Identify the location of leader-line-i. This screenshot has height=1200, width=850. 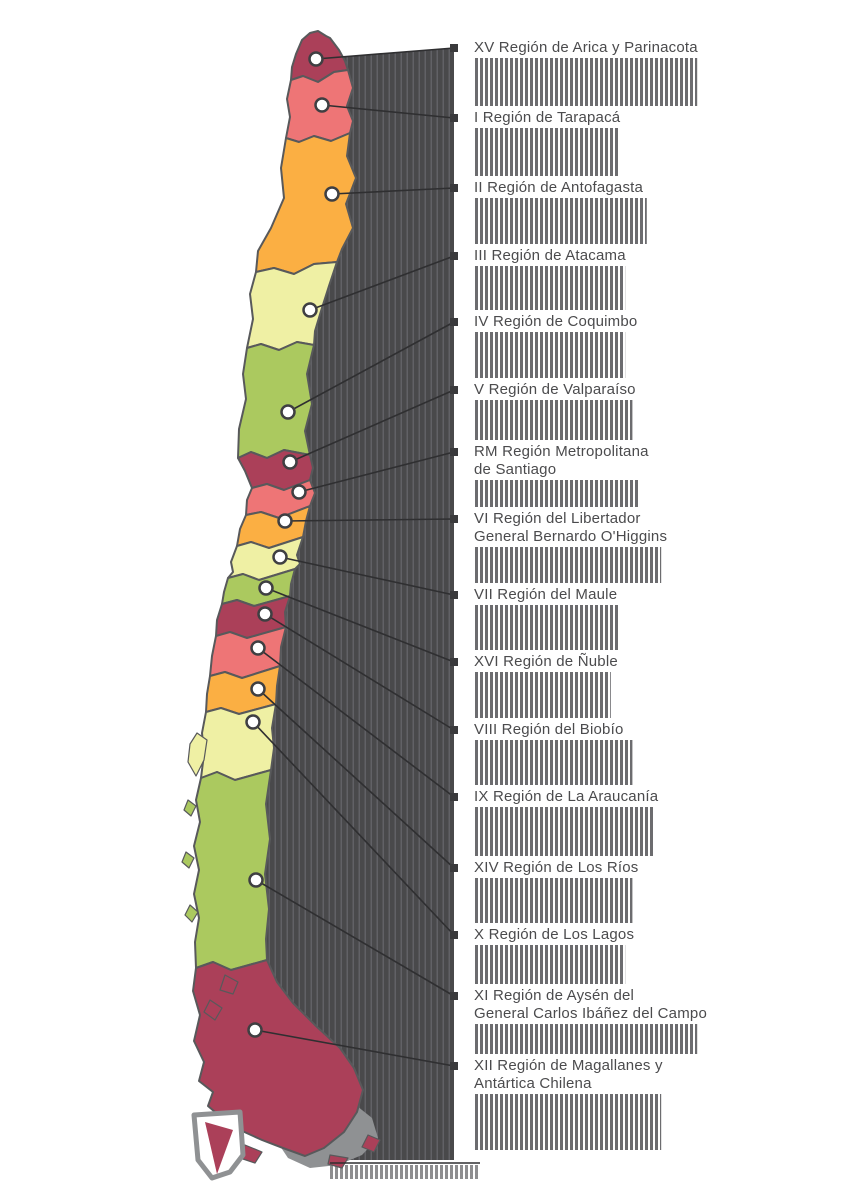
(388, 111).